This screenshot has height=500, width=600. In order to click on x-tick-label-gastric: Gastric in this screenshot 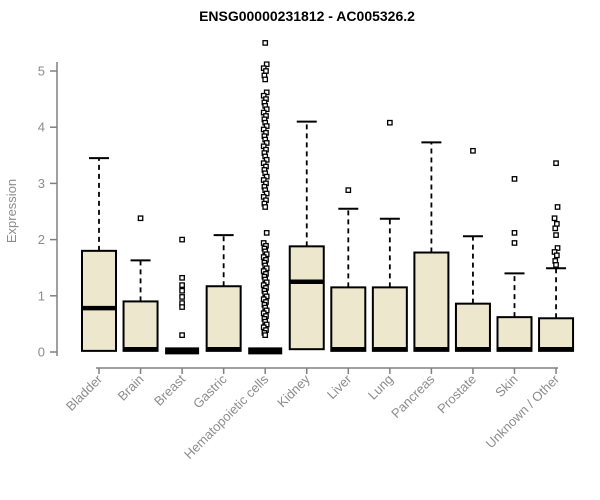, I will do `click(210, 391)`.